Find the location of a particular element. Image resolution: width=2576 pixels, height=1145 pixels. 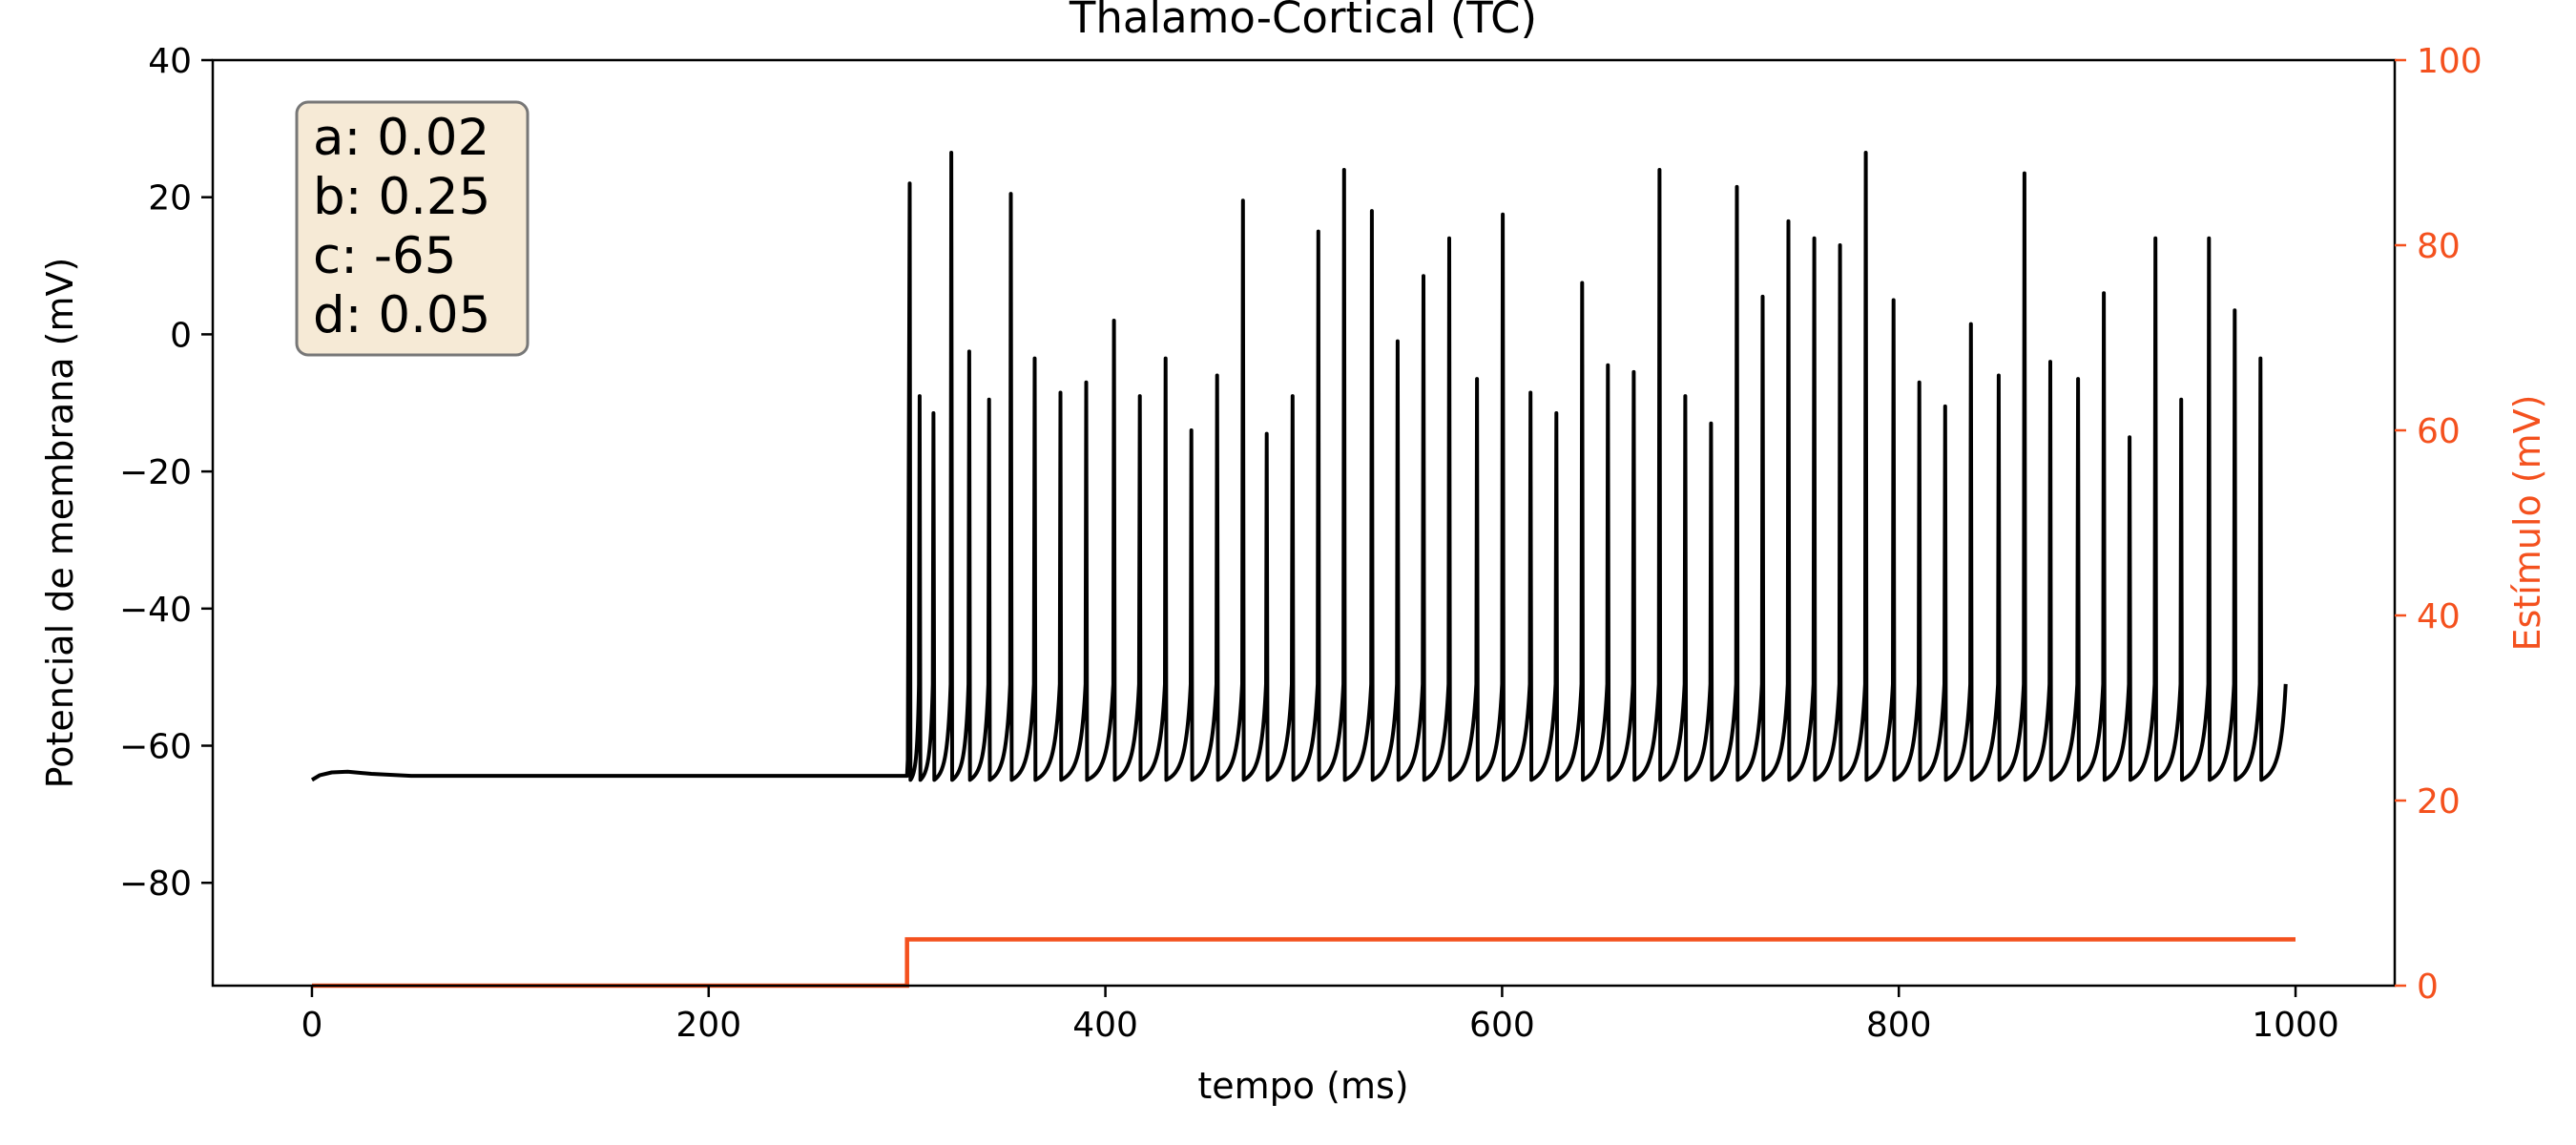

y2-tick-label: 80 is located at coordinates (2439, 246).